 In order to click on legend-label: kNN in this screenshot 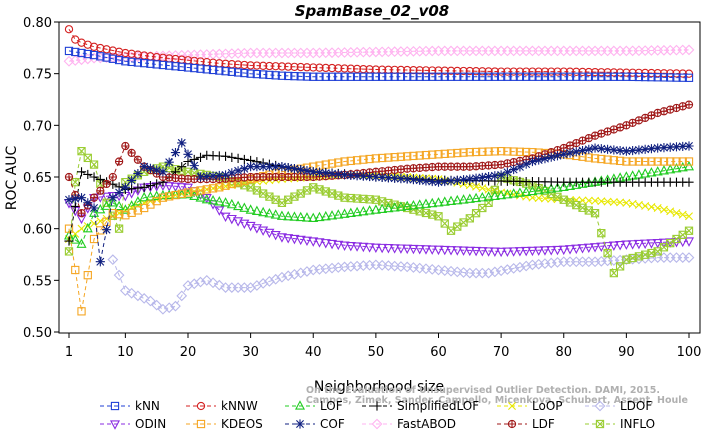, I will do `click(147, 406)`.